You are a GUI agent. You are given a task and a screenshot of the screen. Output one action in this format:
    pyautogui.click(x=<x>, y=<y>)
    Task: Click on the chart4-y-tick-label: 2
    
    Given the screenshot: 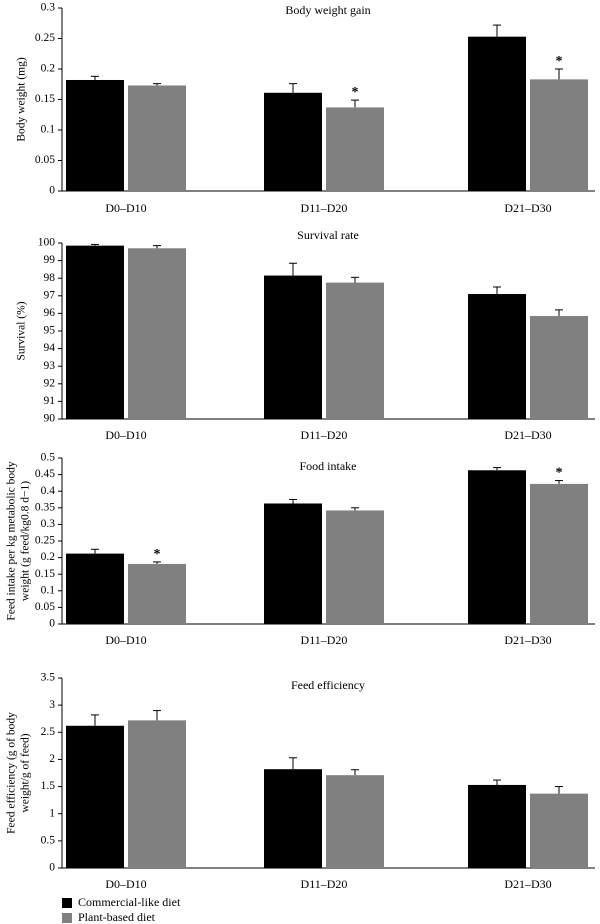 What is the action you would take?
    pyautogui.click(x=52, y=759)
    